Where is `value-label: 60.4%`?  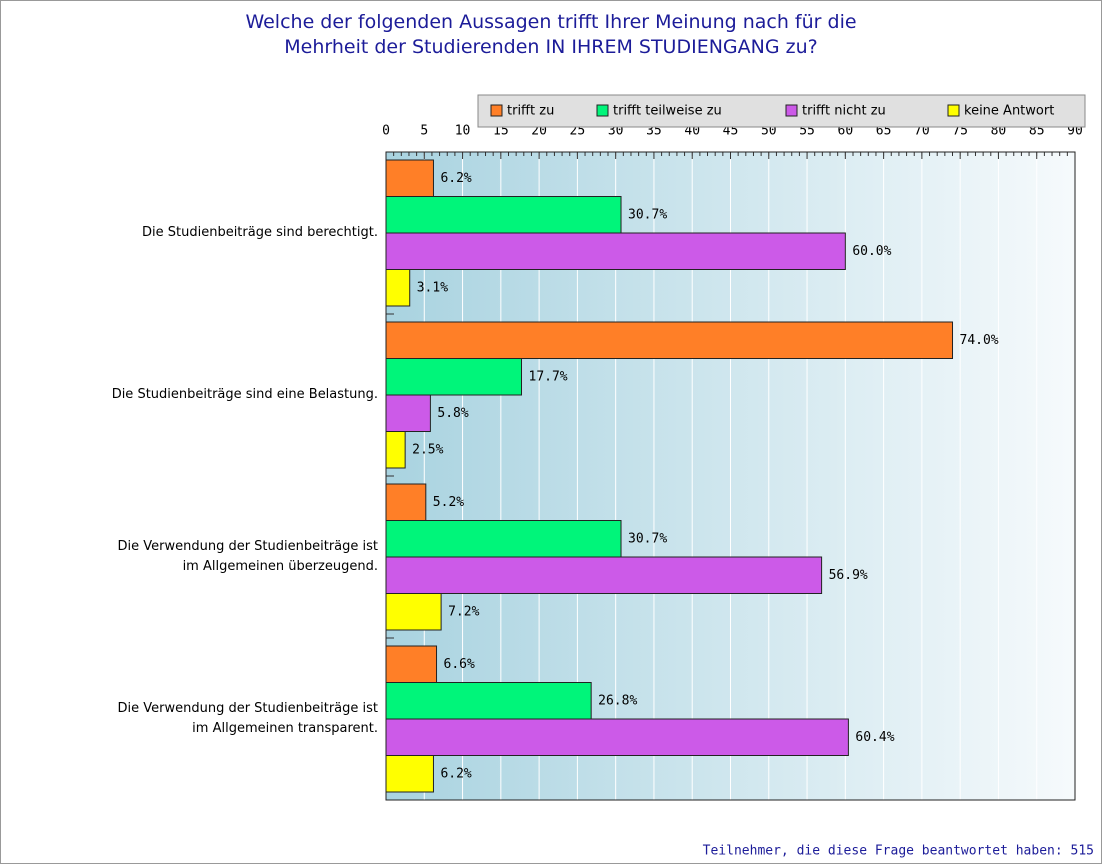 value-label: 60.4% is located at coordinates (874, 737).